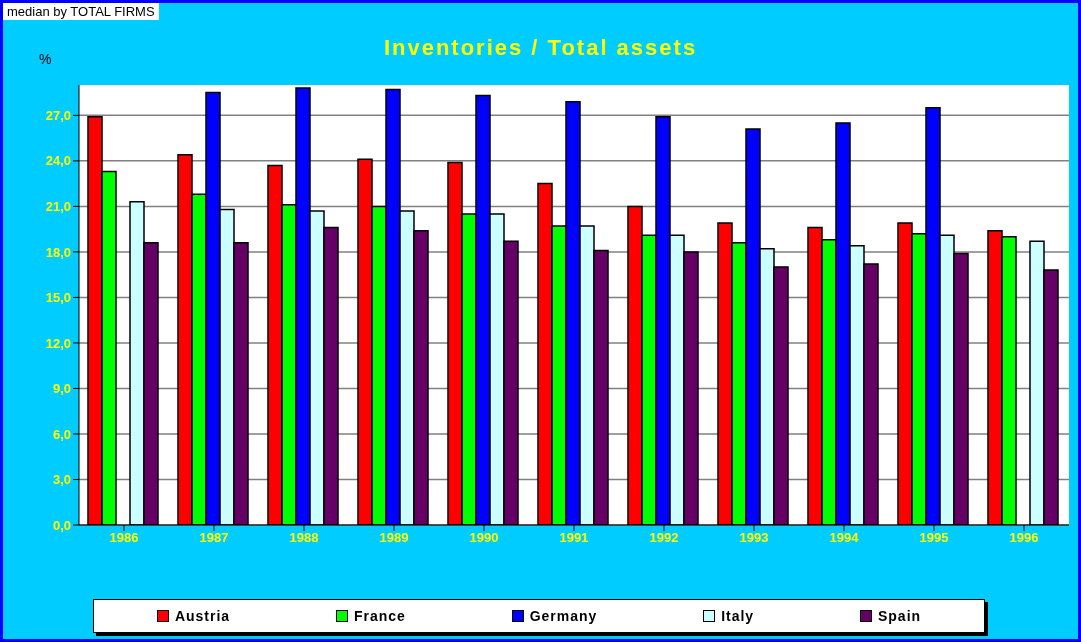  What do you see at coordinates (58, 343) in the screenshot?
I see `y-tick-label: 12,0` at bounding box center [58, 343].